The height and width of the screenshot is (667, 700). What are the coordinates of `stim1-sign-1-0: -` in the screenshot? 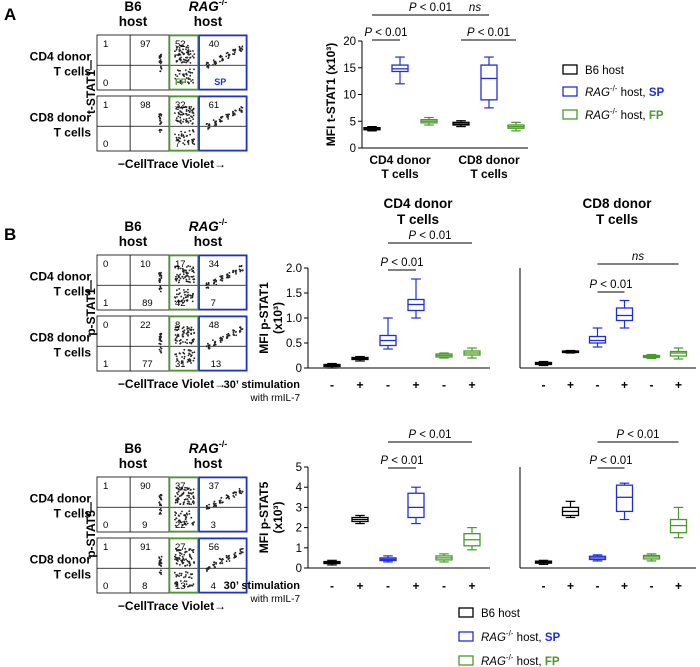 It's located at (544, 385).